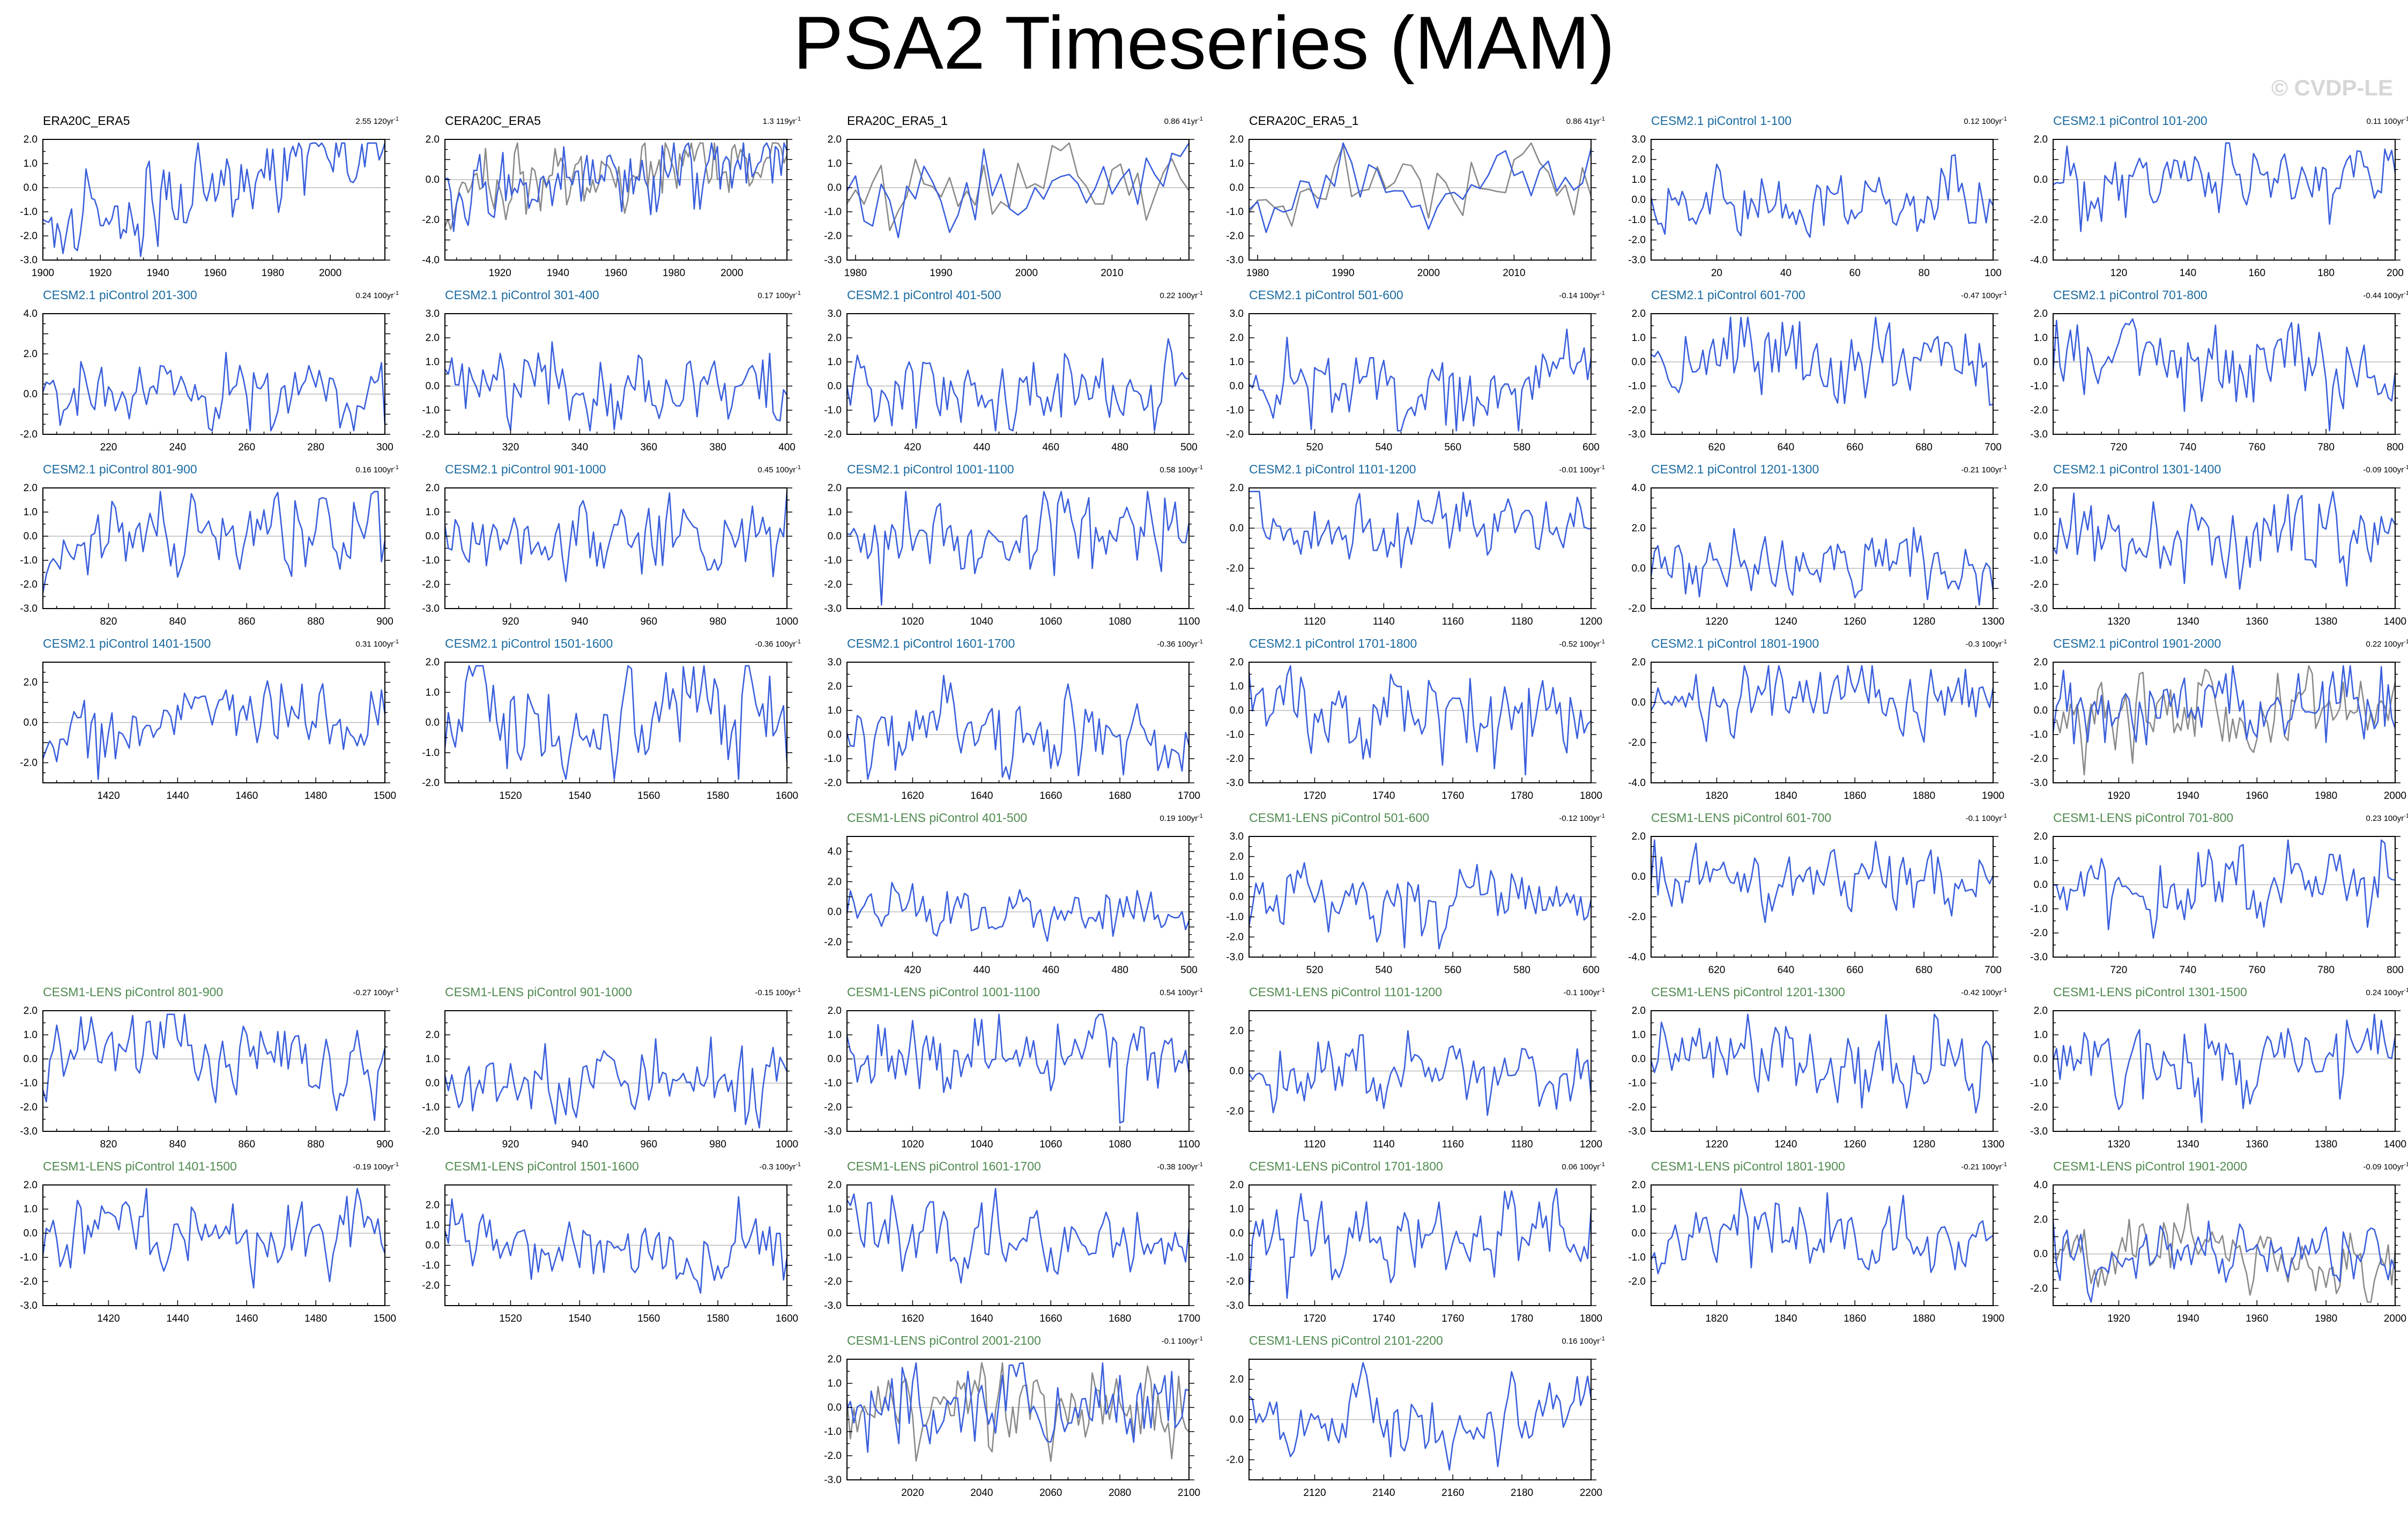 The width and height of the screenshot is (2408, 1519). I want to click on x-tick-label: 580, so click(1521, 447).